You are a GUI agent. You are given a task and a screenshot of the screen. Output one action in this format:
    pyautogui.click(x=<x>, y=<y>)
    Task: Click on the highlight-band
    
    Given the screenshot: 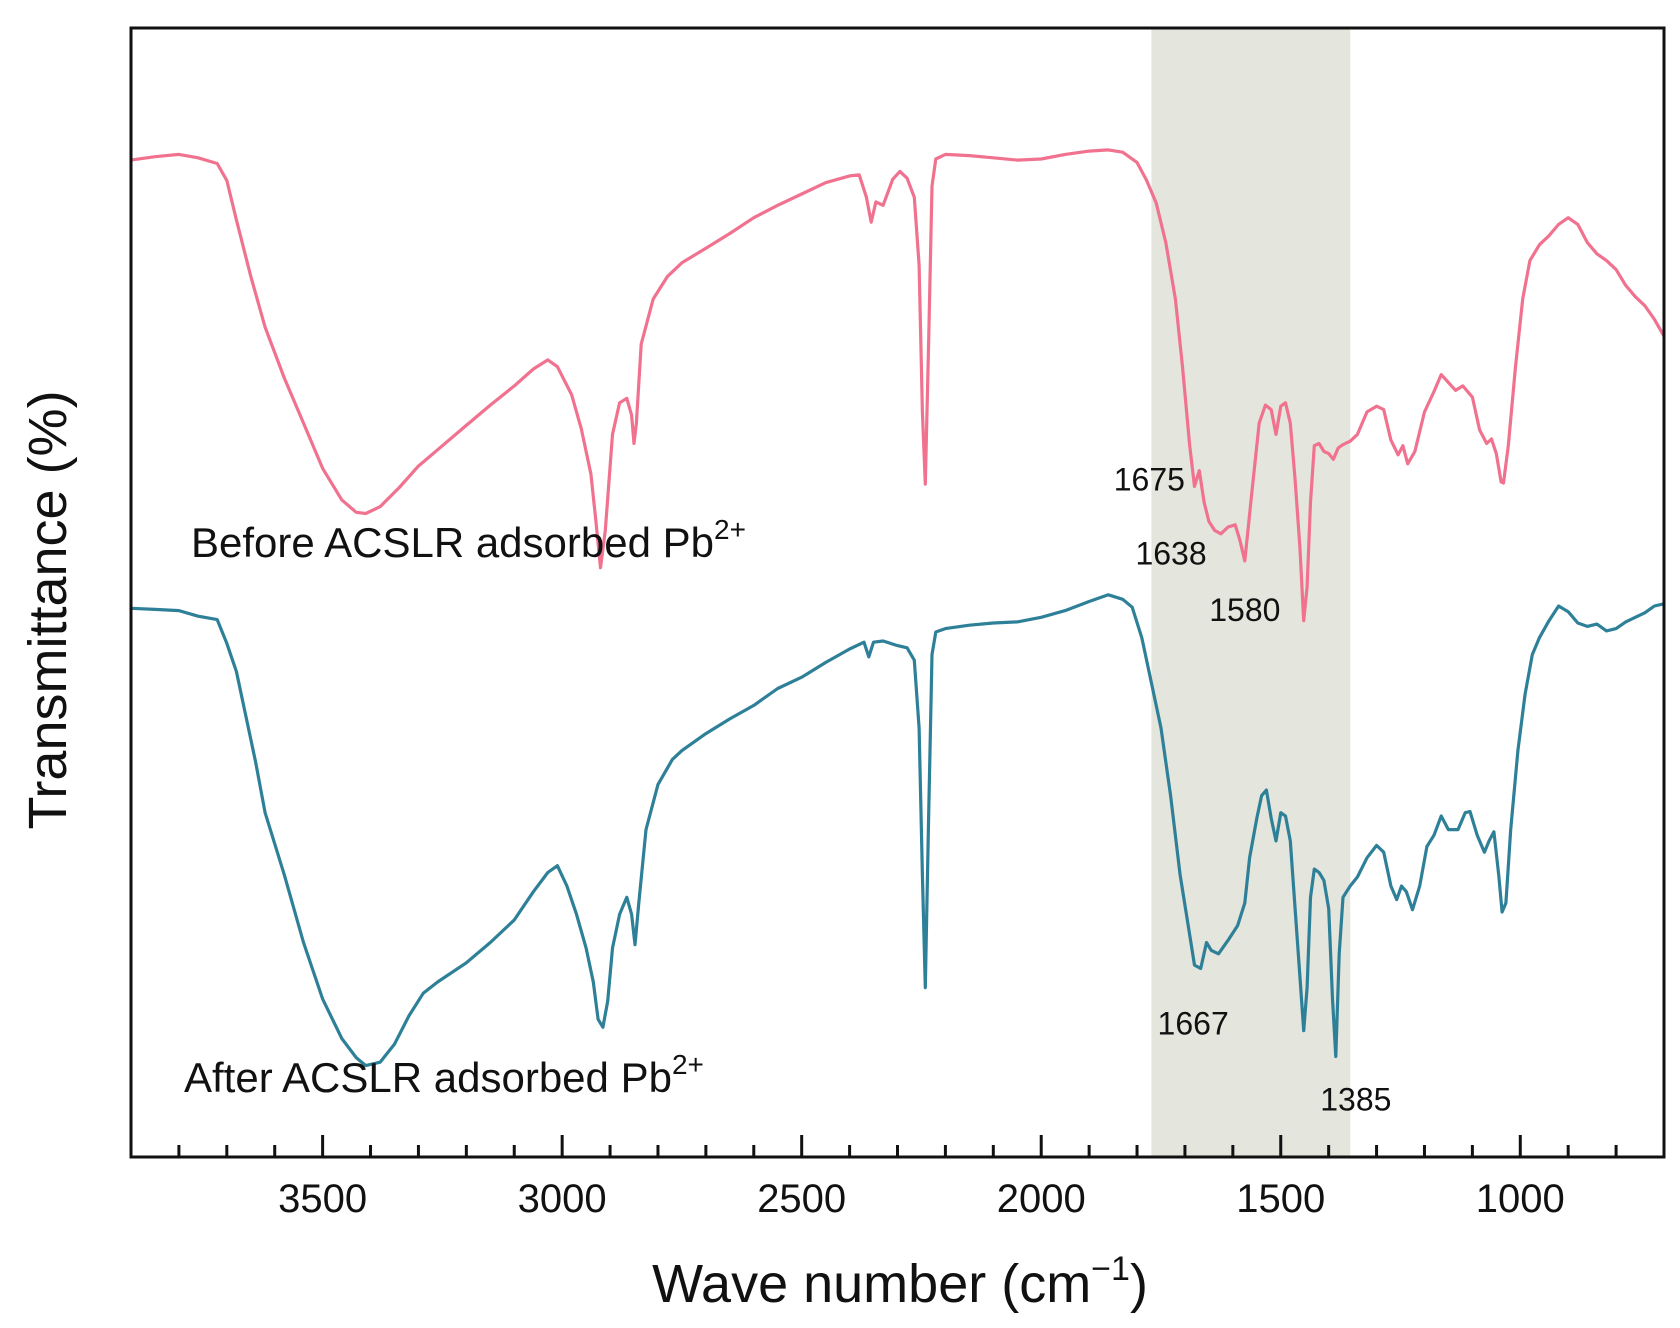 What is the action you would take?
    pyautogui.click(x=1251, y=592)
    